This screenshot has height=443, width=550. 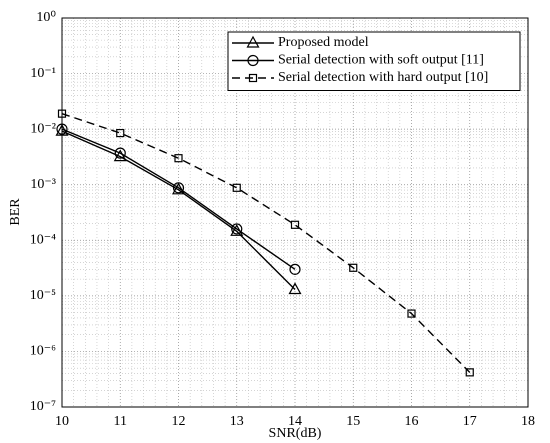 What do you see at coordinates (43, 351) in the screenshot?
I see `y-tick-label: 10⁻⁶` at bounding box center [43, 351].